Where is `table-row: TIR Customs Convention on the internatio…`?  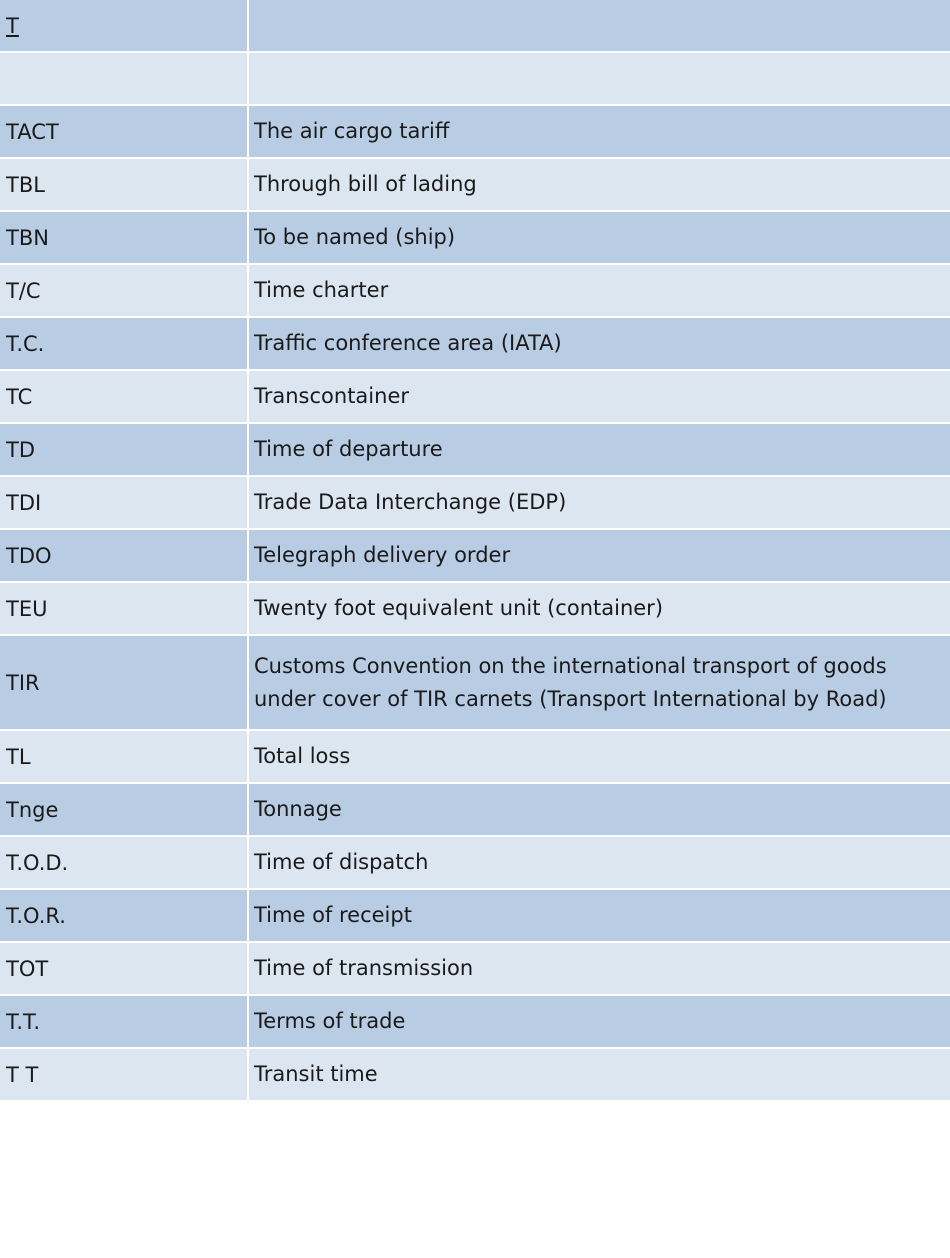
table-row: TIR Customs Convention on the internatio… is located at coordinates (475, 683).